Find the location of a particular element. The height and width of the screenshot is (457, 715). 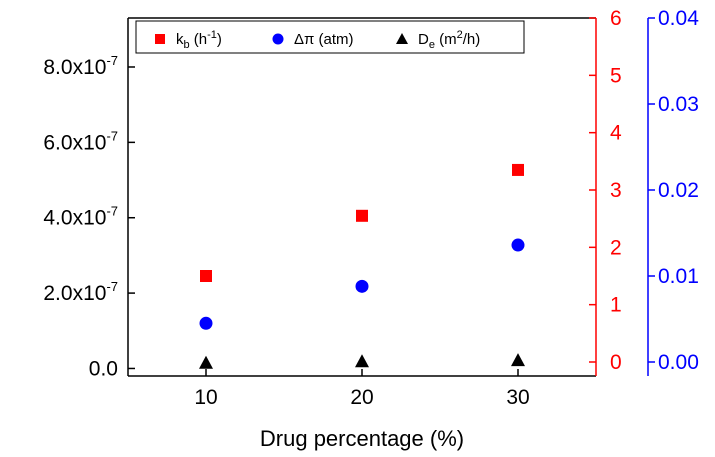

legend-box is located at coordinates (330, 37).